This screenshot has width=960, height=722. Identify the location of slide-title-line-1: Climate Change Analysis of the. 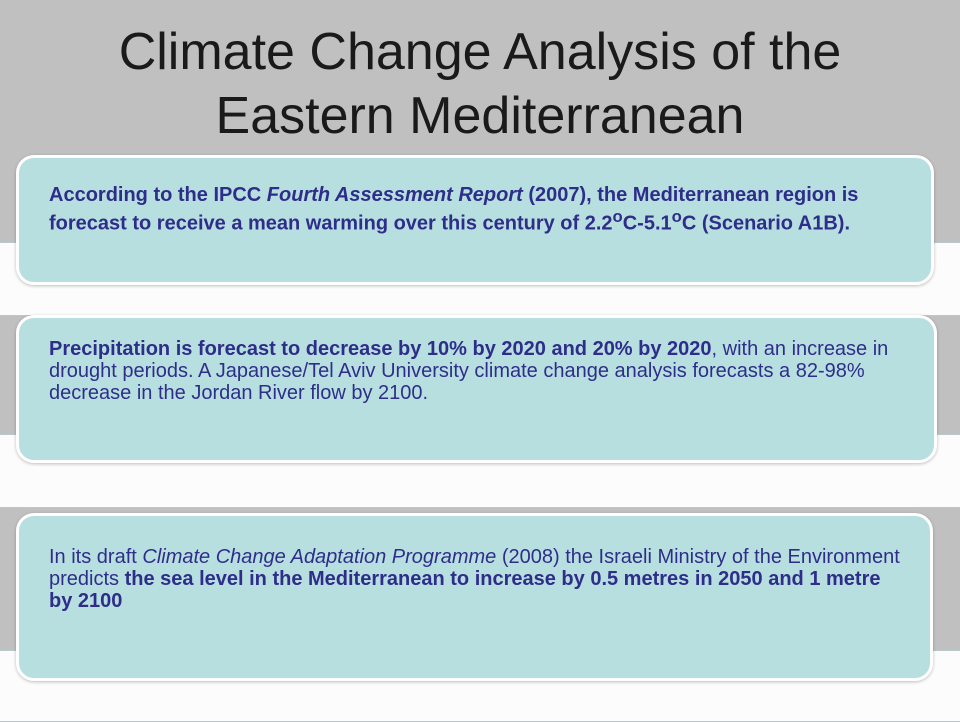
(480, 52).